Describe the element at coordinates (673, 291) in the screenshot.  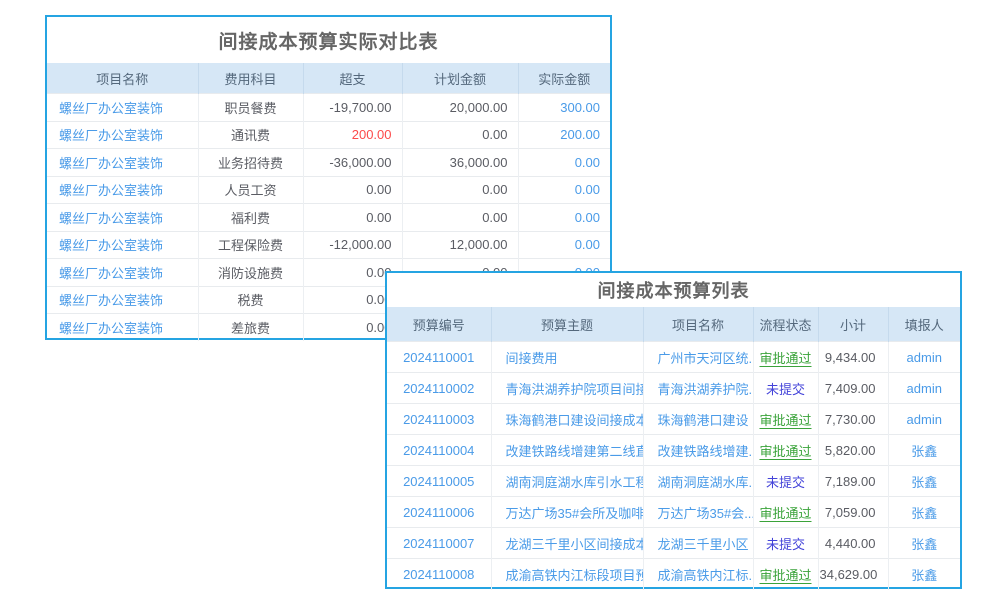
I see `list-panel-title: 间接成本预算列表` at that location.